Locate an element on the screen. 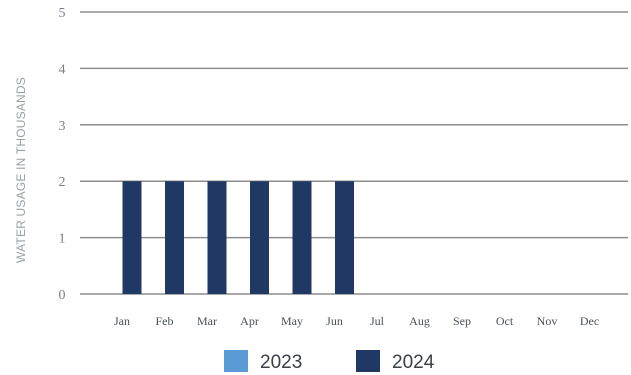 The height and width of the screenshot is (375, 631). y-axis-title: WATER USAGE IN THOUSANDS is located at coordinates (21, 170).